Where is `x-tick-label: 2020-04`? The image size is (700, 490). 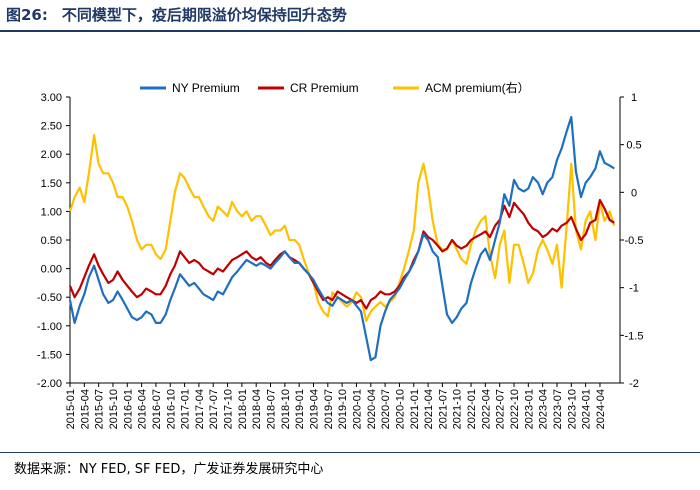
x-tick-label: 2020-04 is located at coordinates (372, 409).